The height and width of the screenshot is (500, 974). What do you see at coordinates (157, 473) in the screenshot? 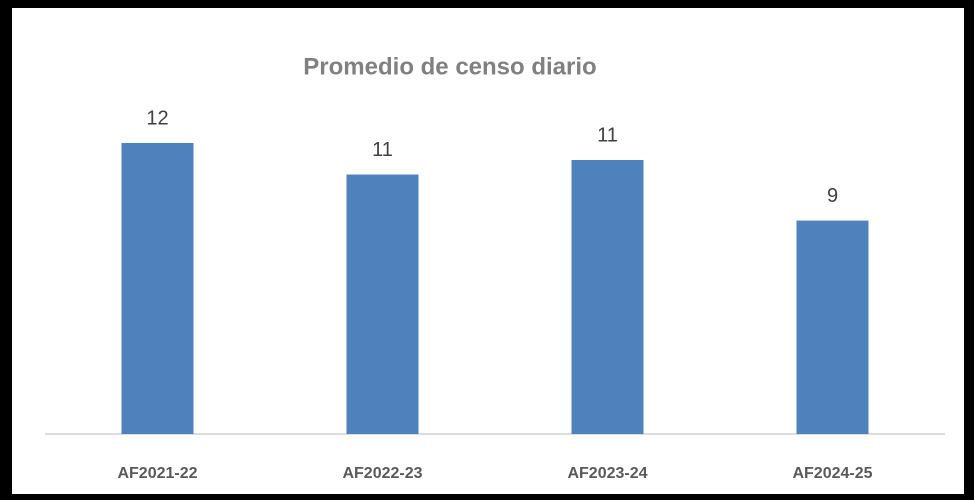
I see `x-tick-label: AF2021-22` at bounding box center [157, 473].